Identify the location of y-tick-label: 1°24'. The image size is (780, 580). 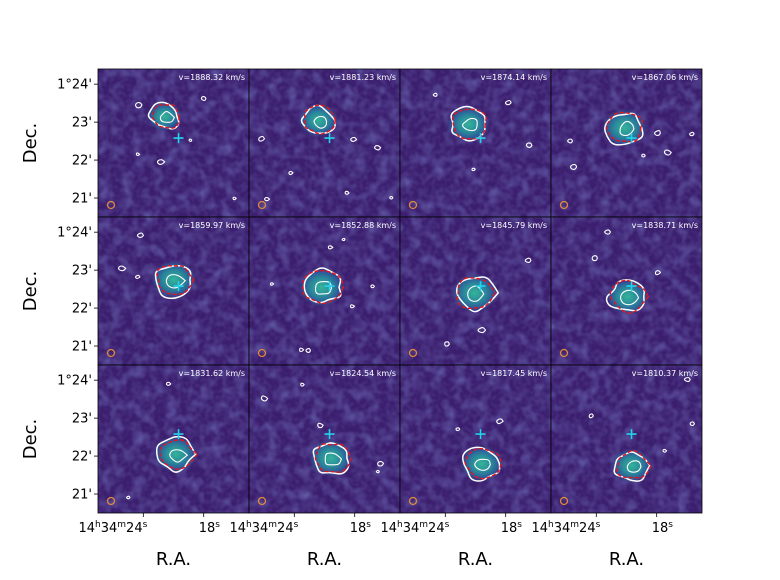
(74, 85).